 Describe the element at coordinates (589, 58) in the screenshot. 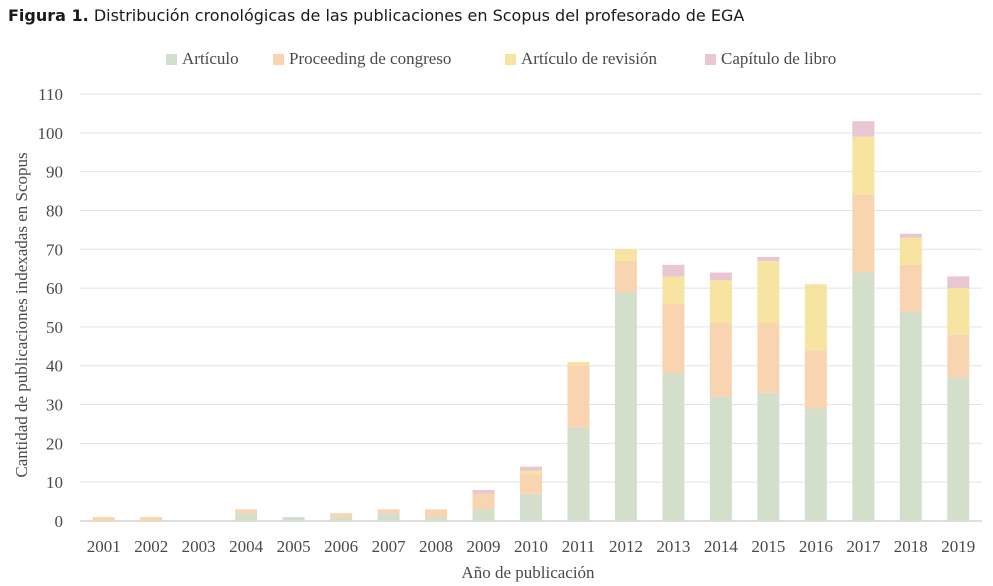

I see `legend-label: Artículo de revisión` at that location.